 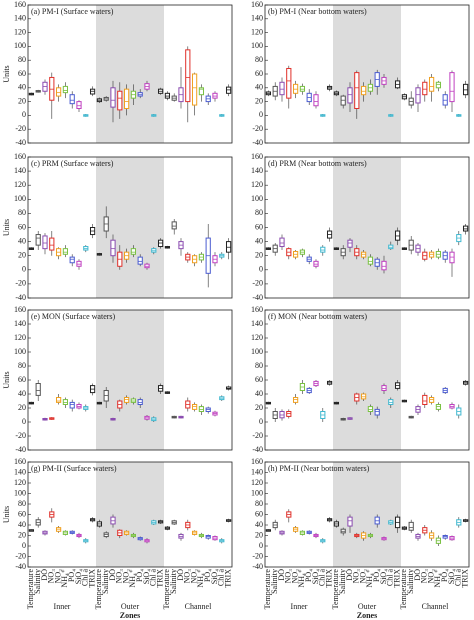 I want to click on x-tick-label: TRIX, so click(x=91, y=578).